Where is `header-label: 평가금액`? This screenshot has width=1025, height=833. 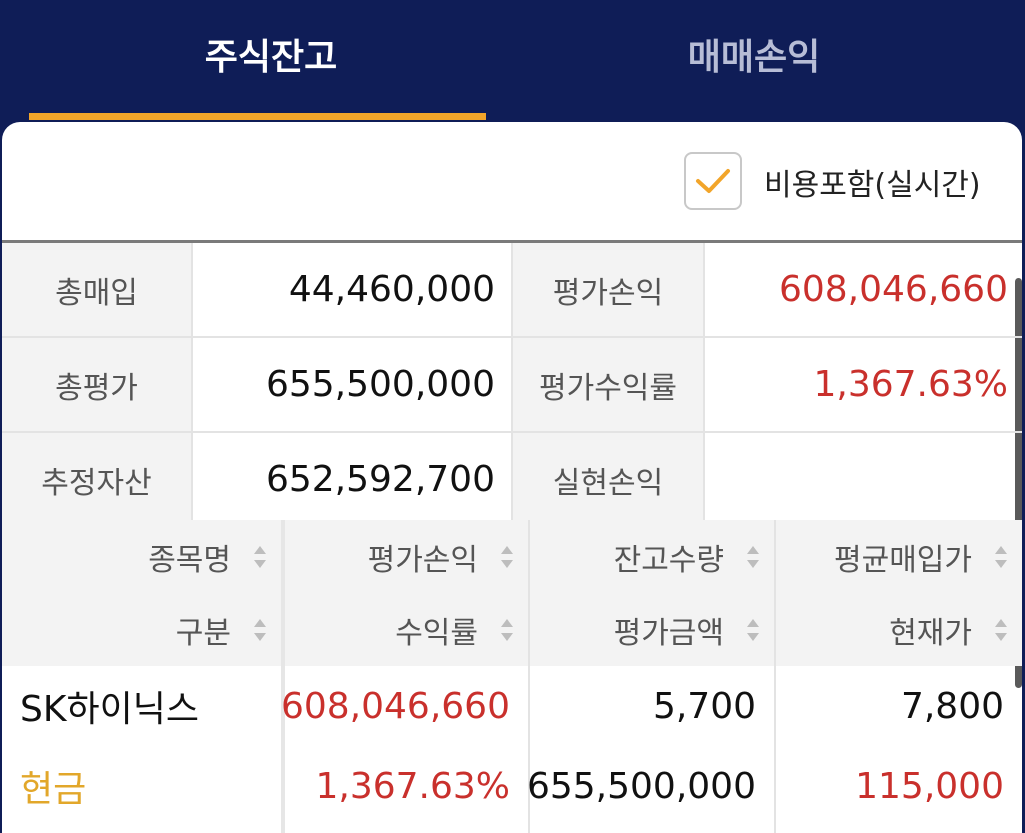
header-label: 평가금액 is located at coordinates (668, 633).